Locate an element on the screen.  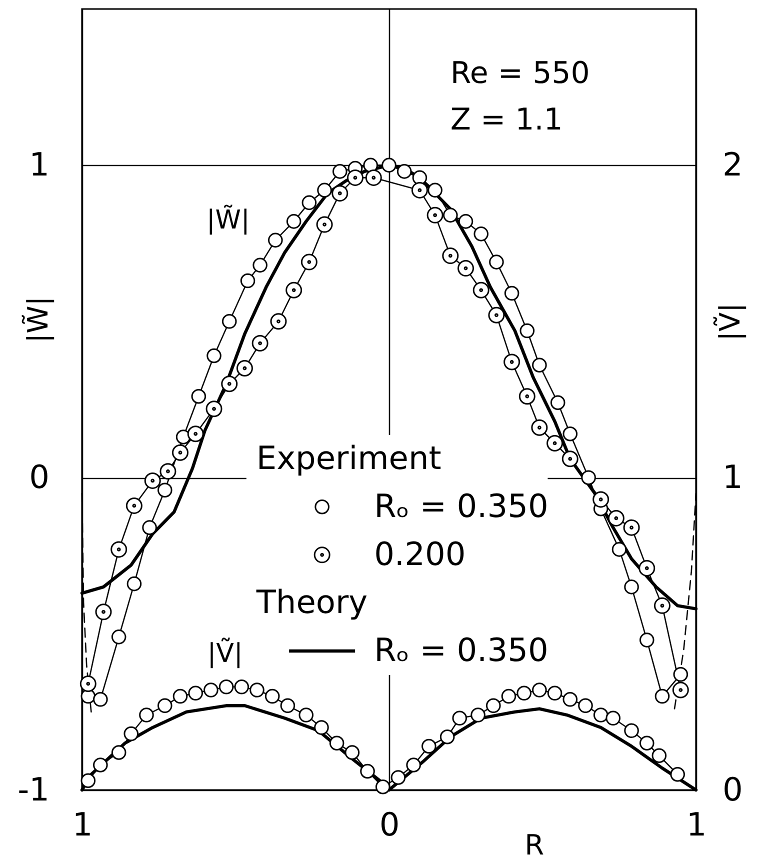
legend-label: 0.200 is located at coordinates (420, 553).